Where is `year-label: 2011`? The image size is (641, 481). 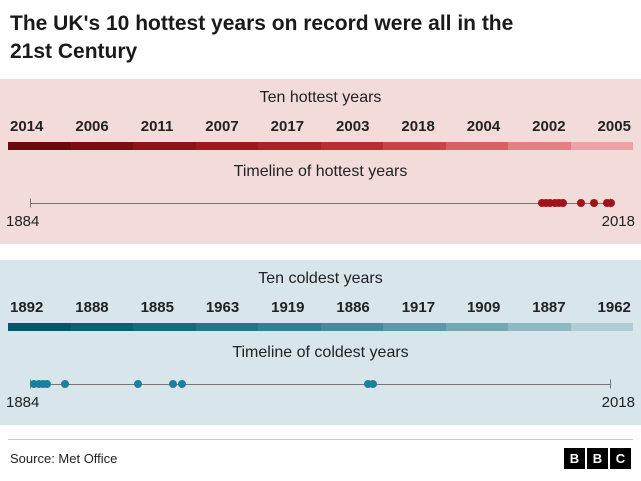
year-label: 2011 is located at coordinates (157, 127).